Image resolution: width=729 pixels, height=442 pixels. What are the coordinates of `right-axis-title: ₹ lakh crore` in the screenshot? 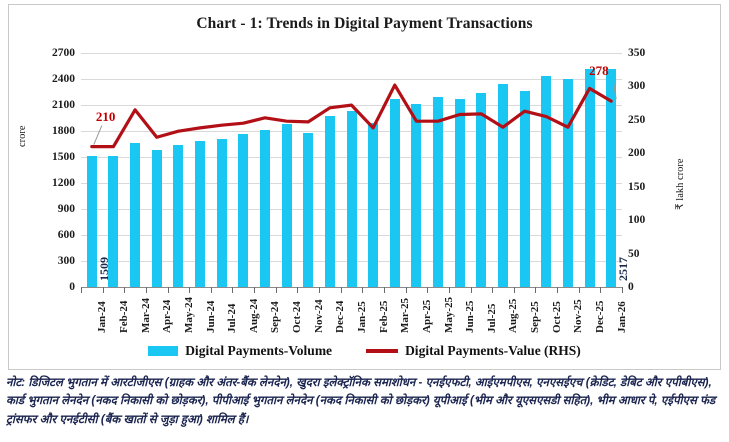 It's located at (680, 184).